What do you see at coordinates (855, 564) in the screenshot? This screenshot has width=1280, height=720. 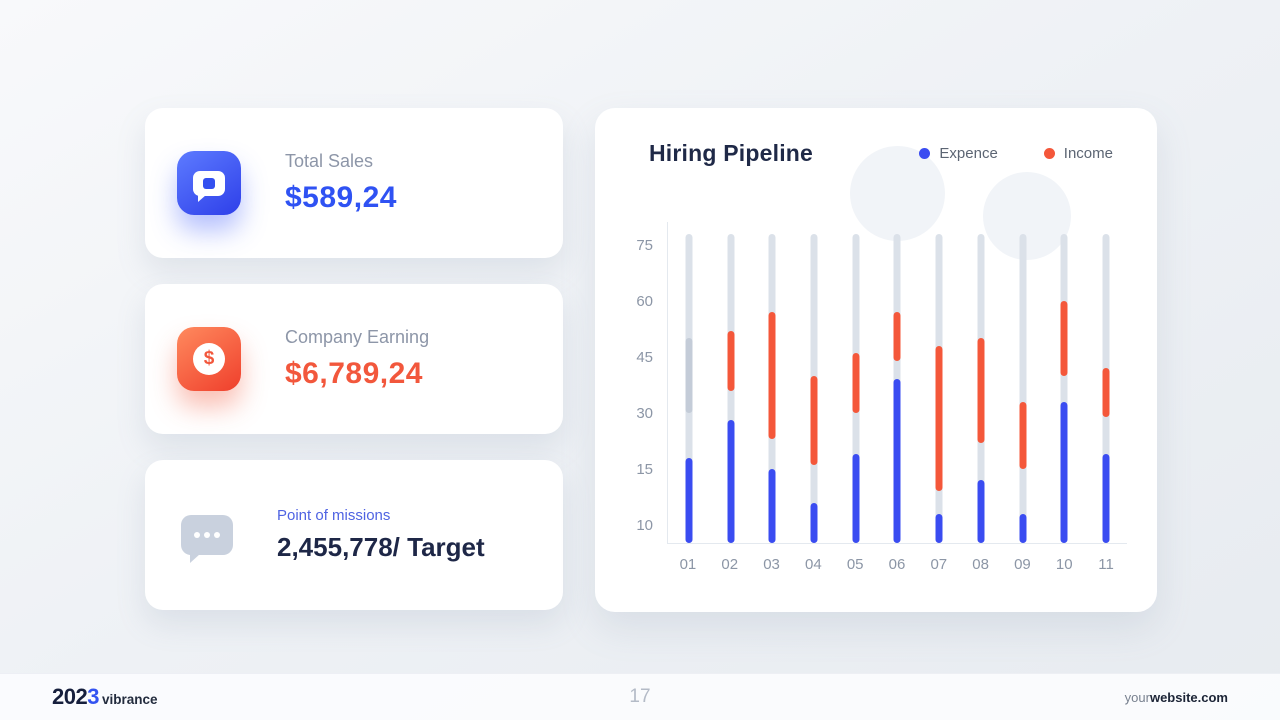 I see `x-tick: 05` at bounding box center [855, 564].